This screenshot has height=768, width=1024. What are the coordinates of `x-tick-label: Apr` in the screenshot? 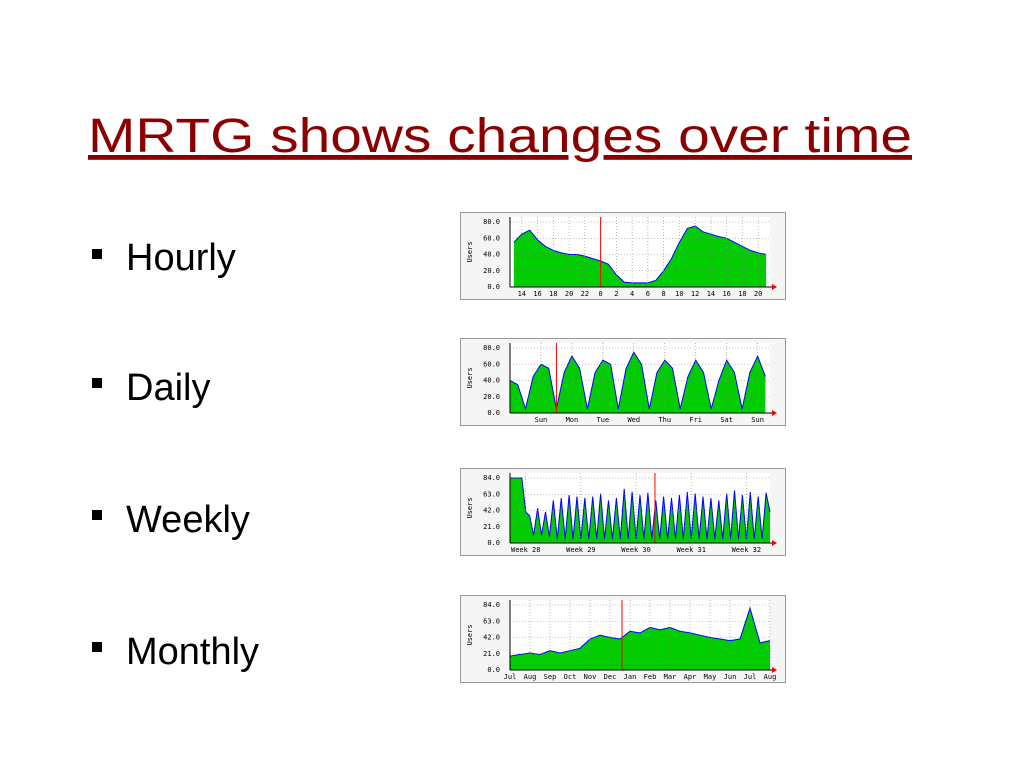 It's located at (690, 677).